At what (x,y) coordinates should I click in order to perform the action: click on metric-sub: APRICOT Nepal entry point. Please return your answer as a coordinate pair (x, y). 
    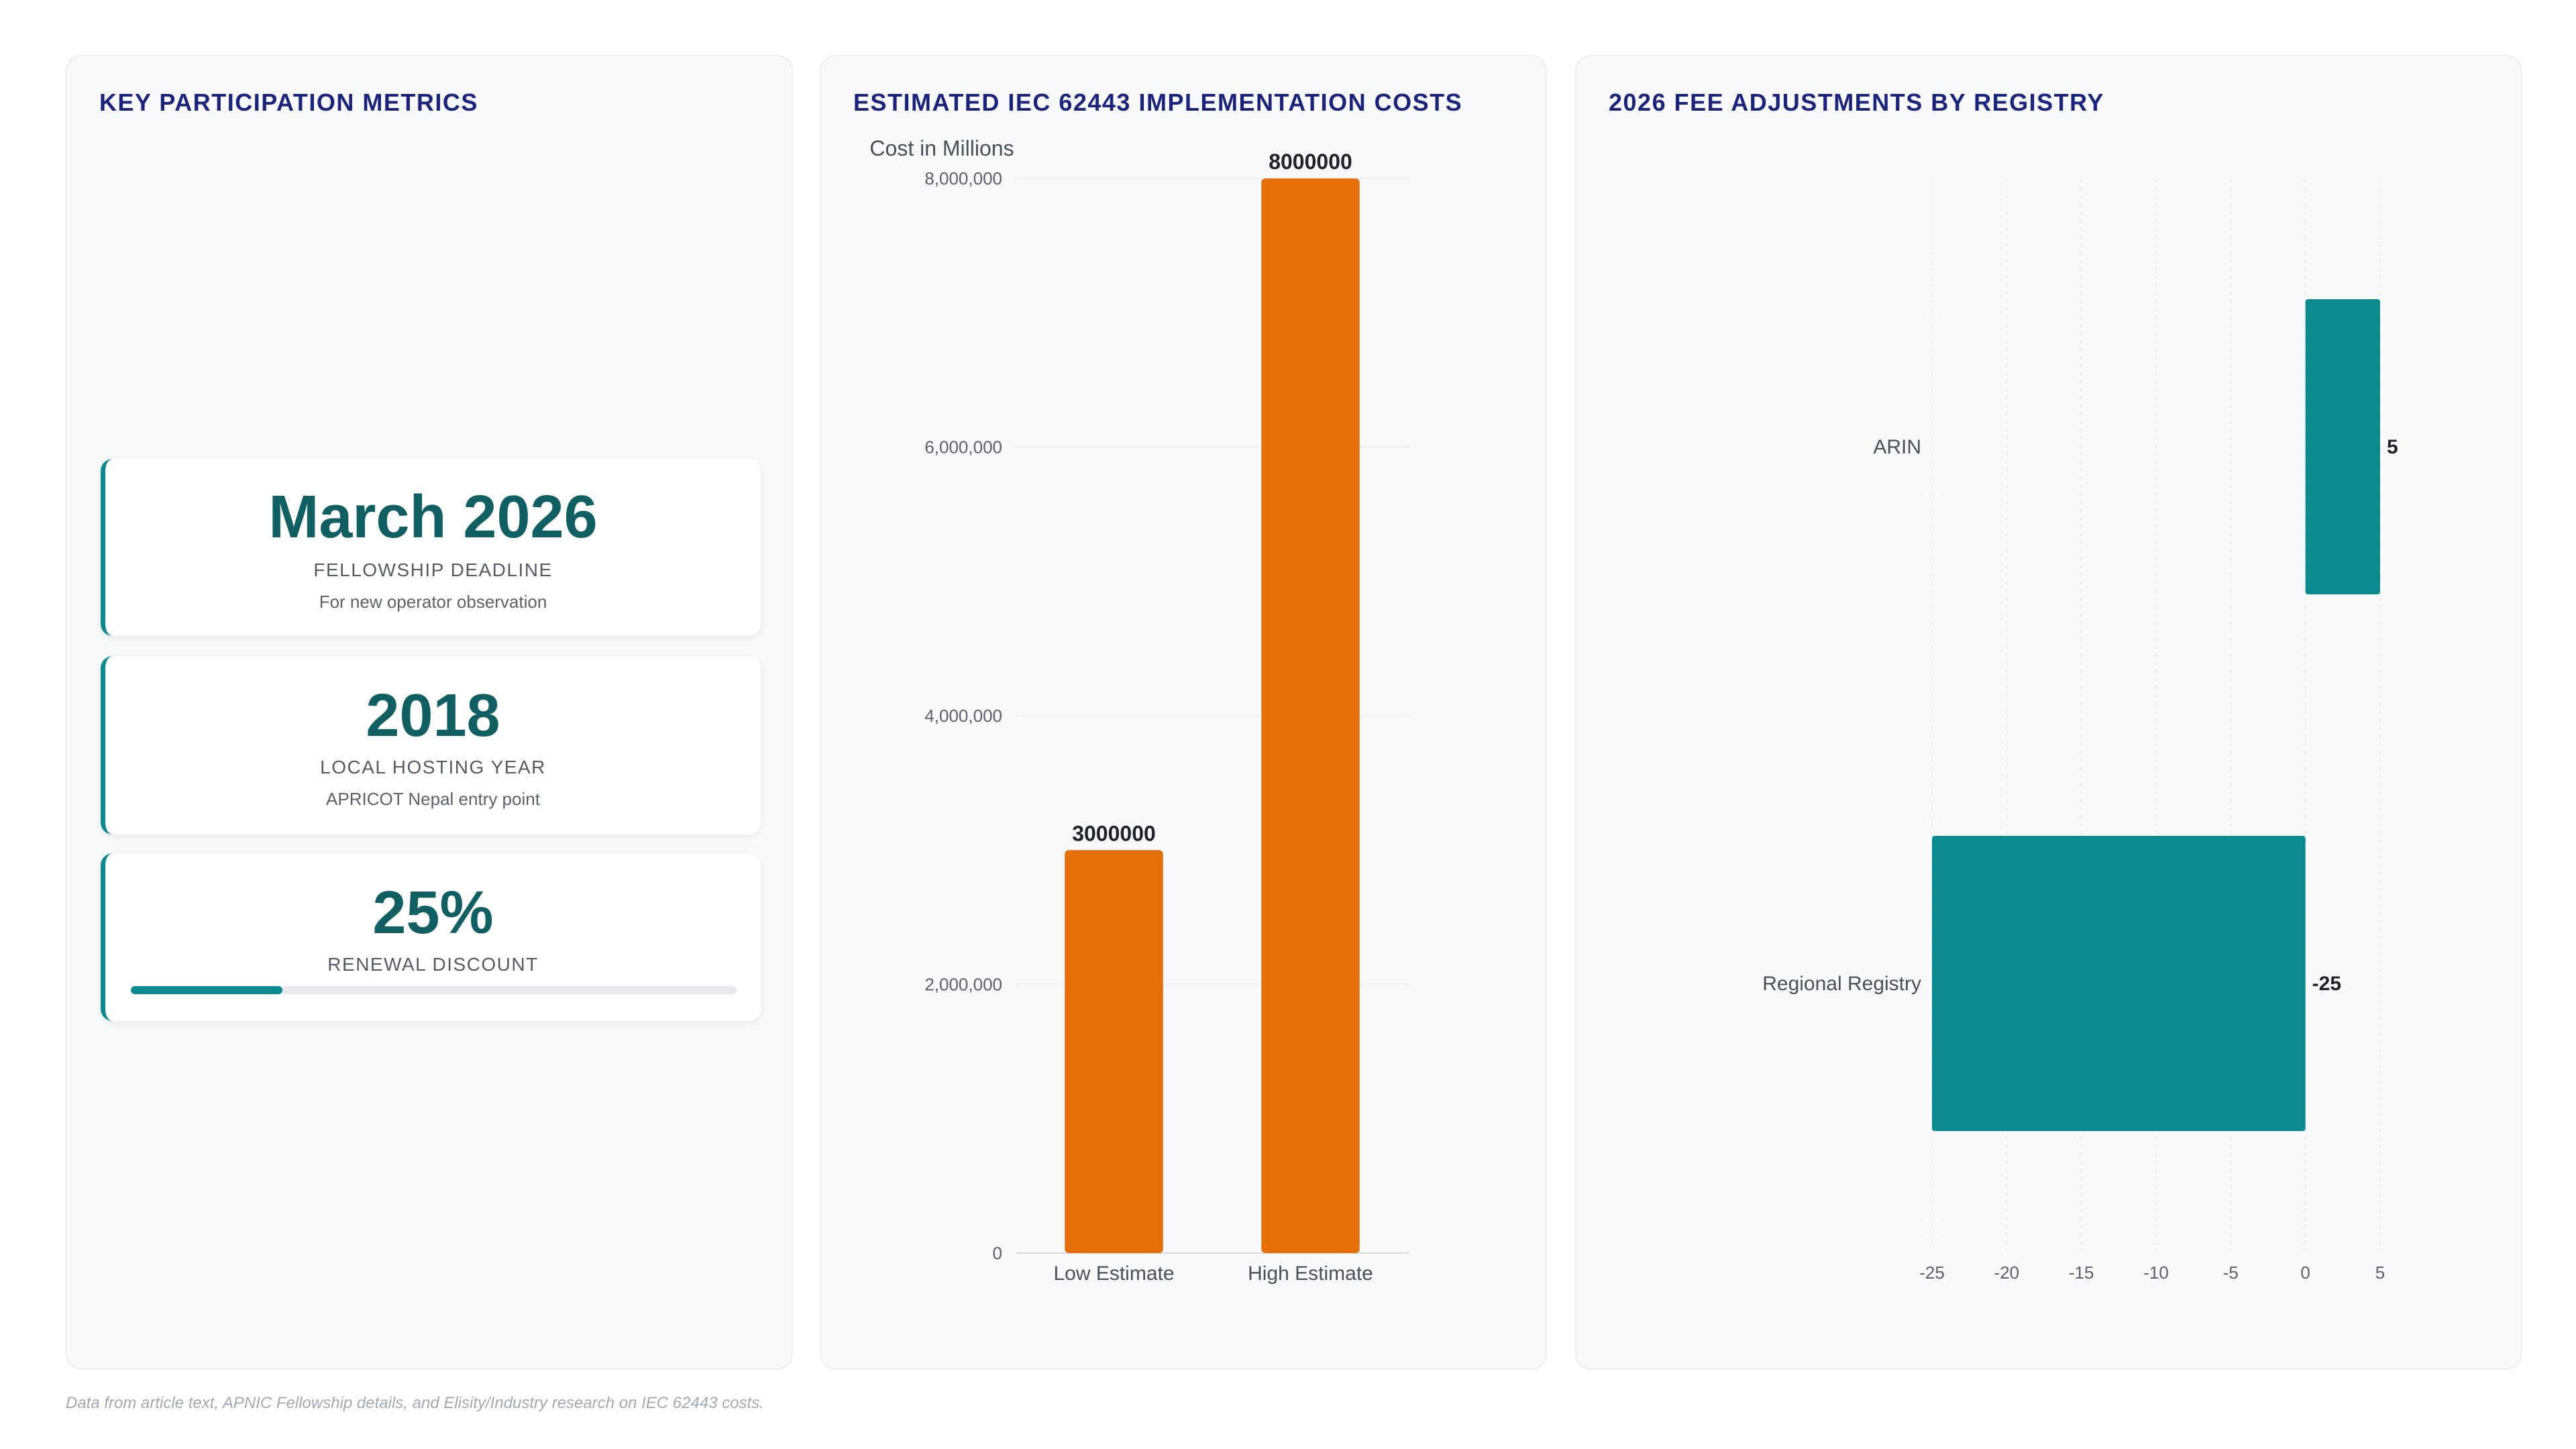
    Looking at the image, I should click on (433, 799).